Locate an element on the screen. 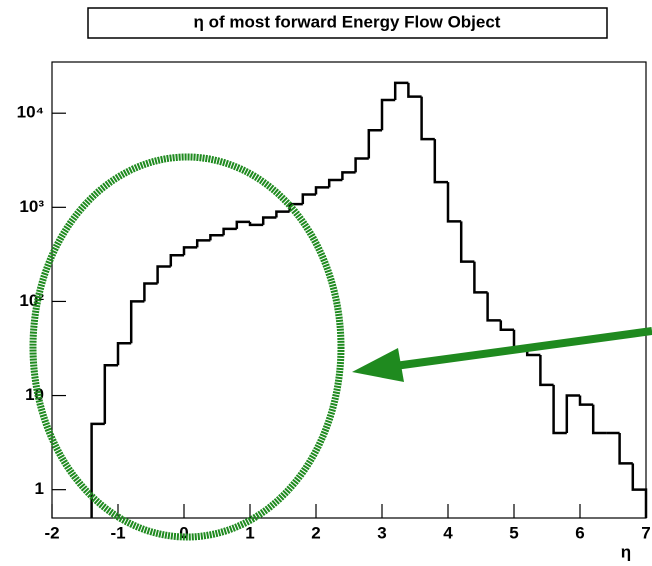  arrow-head is located at coordinates (378, 365).